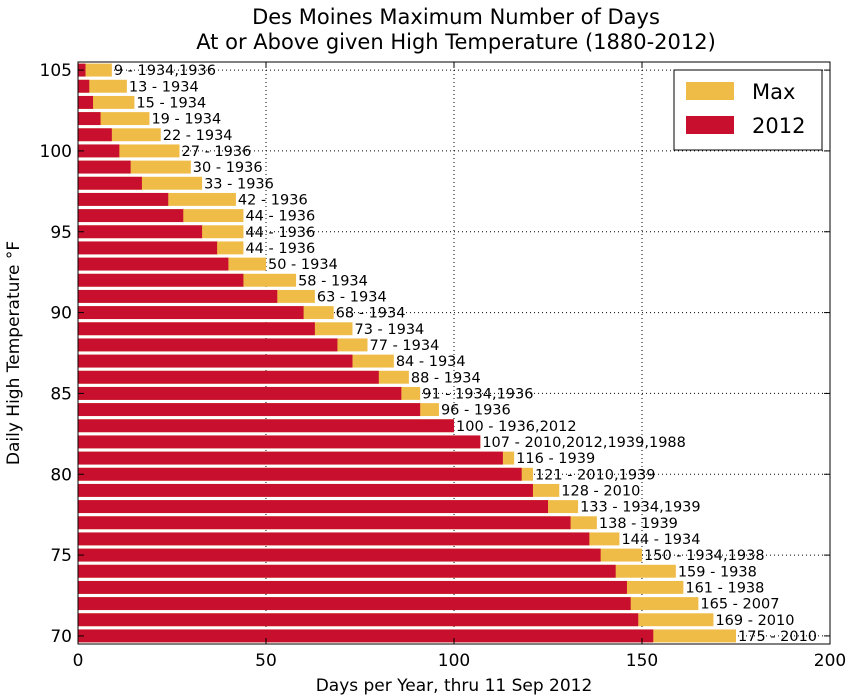 The height and width of the screenshot is (700, 858). Describe the element at coordinates (61, 637) in the screenshot. I see `y-tick-label: 70` at that location.